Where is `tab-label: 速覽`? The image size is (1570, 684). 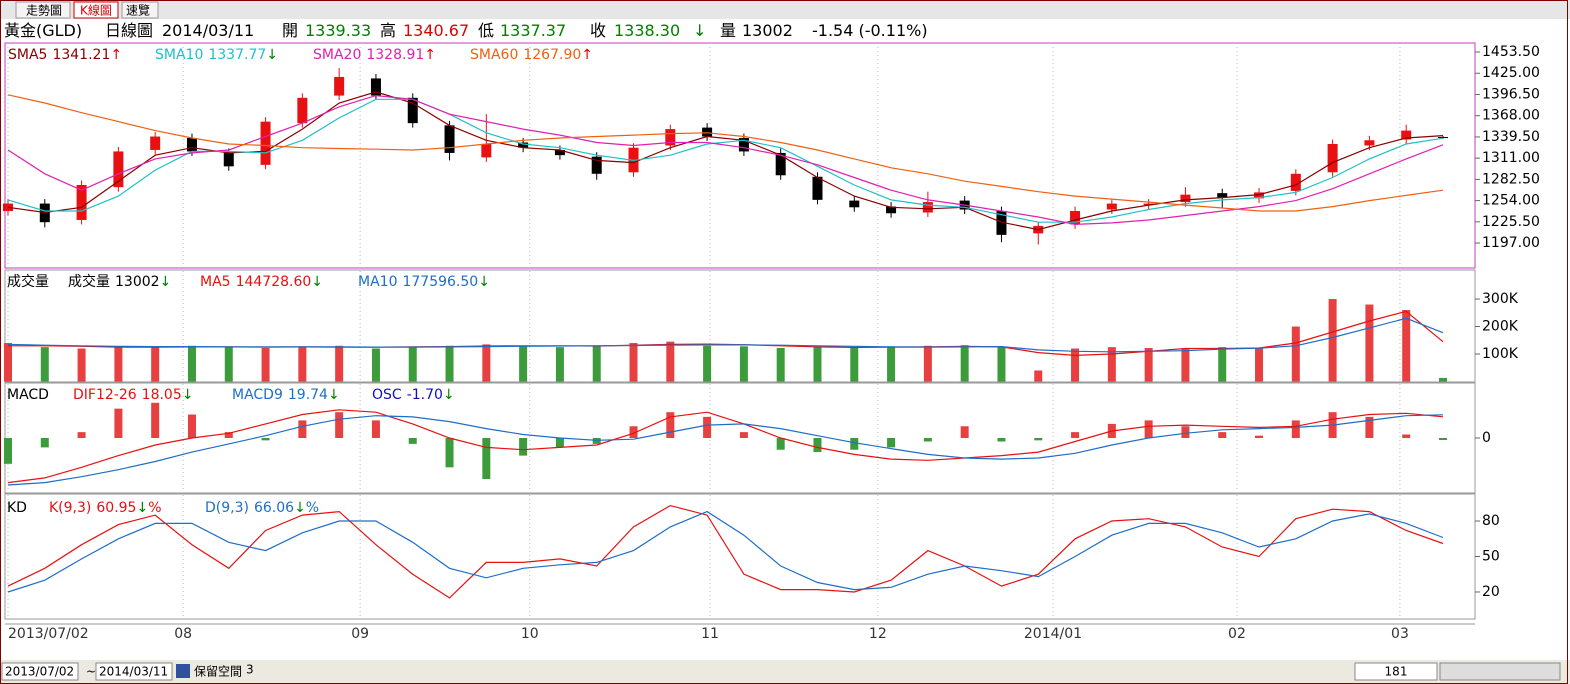
tab-label: 速覽 is located at coordinates (138, 11).